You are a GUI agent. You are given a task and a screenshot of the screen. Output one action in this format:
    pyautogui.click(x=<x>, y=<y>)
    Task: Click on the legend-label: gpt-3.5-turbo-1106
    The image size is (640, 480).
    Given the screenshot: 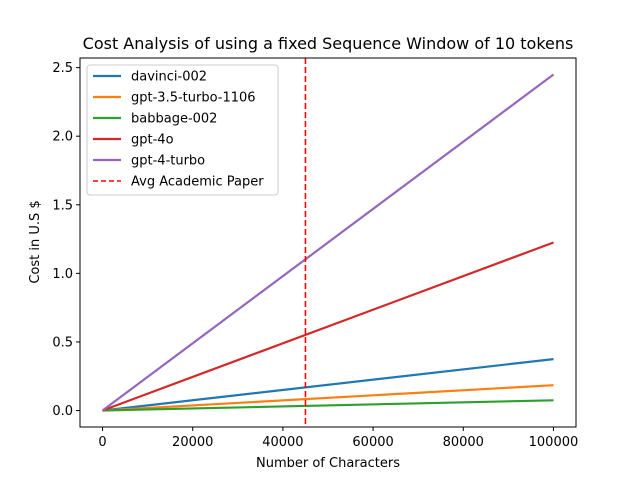 What is the action you would take?
    pyautogui.click(x=193, y=98)
    